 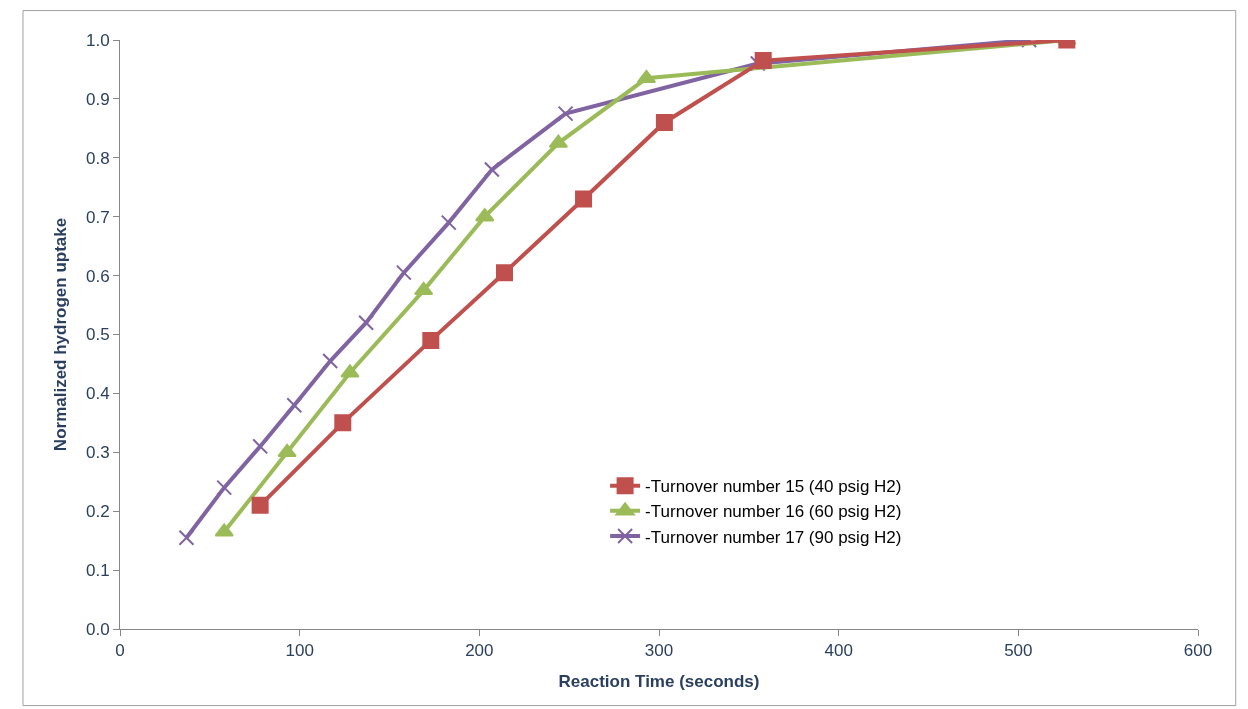 What do you see at coordinates (659, 681) in the screenshot?
I see `x-axis-title: Reaction Time (seconds)` at bounding box center [659, 681].